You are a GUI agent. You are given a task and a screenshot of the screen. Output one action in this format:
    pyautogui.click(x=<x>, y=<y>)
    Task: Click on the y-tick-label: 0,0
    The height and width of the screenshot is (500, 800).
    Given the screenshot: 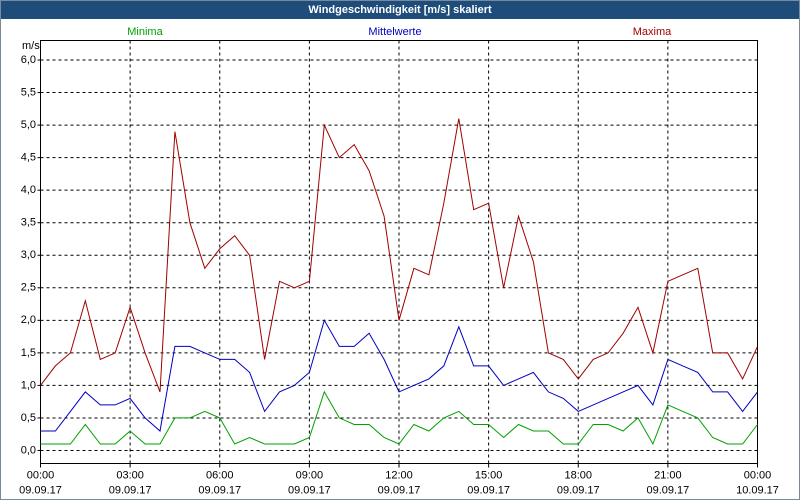 What is the action you would take?
    pyautogui.click(x=28, y=450)
    